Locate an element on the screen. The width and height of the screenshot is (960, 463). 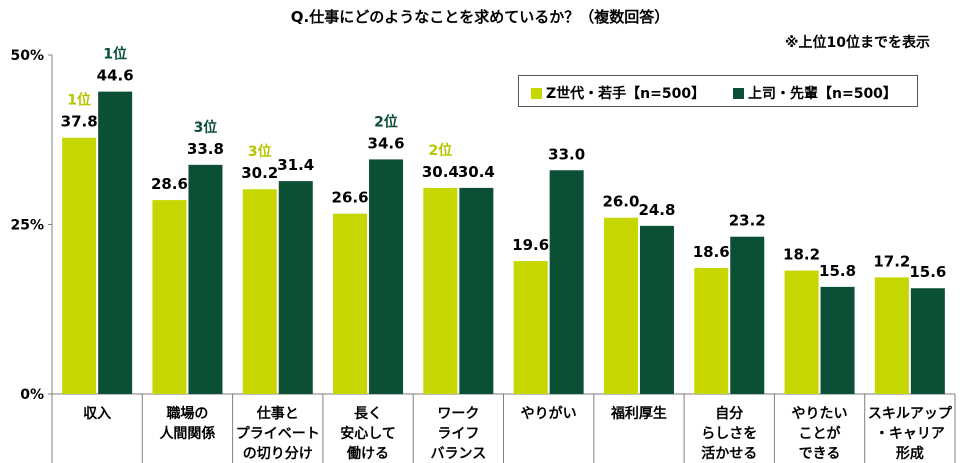
category-label: 収入 is located at coordinates (97, 413).